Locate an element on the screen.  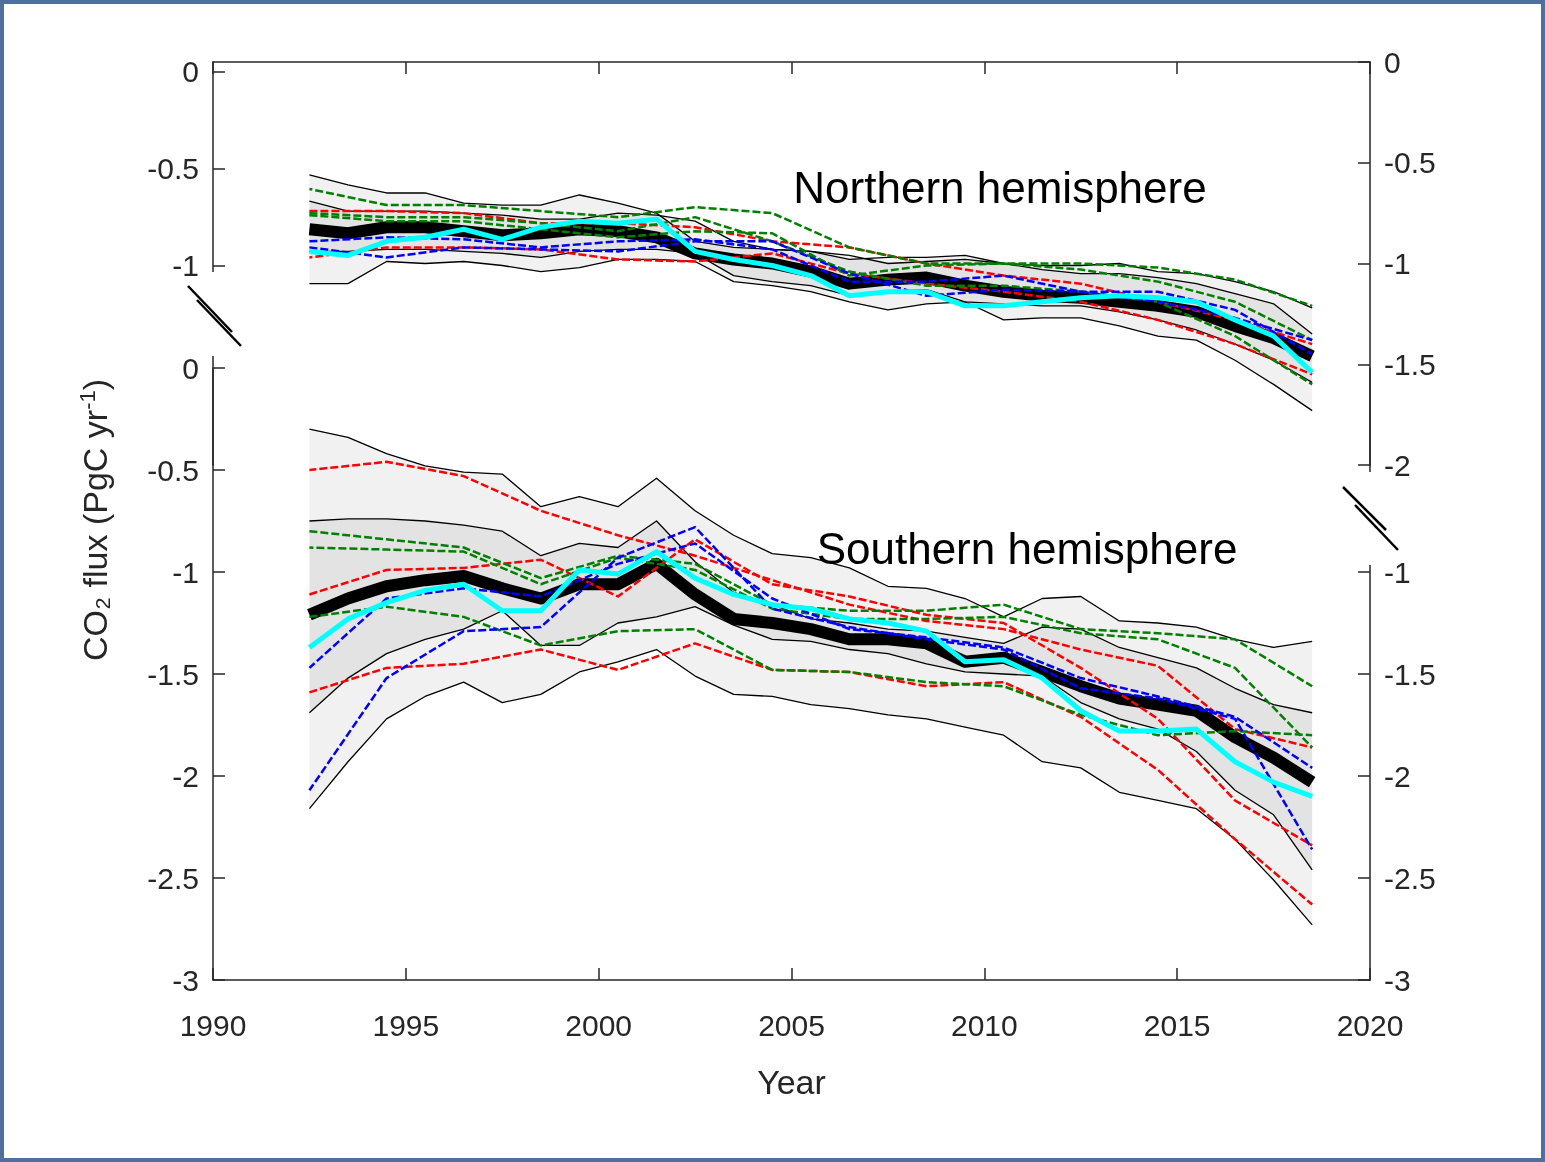
x-tick-label: 1990 is located at coordinates (213, 1025).